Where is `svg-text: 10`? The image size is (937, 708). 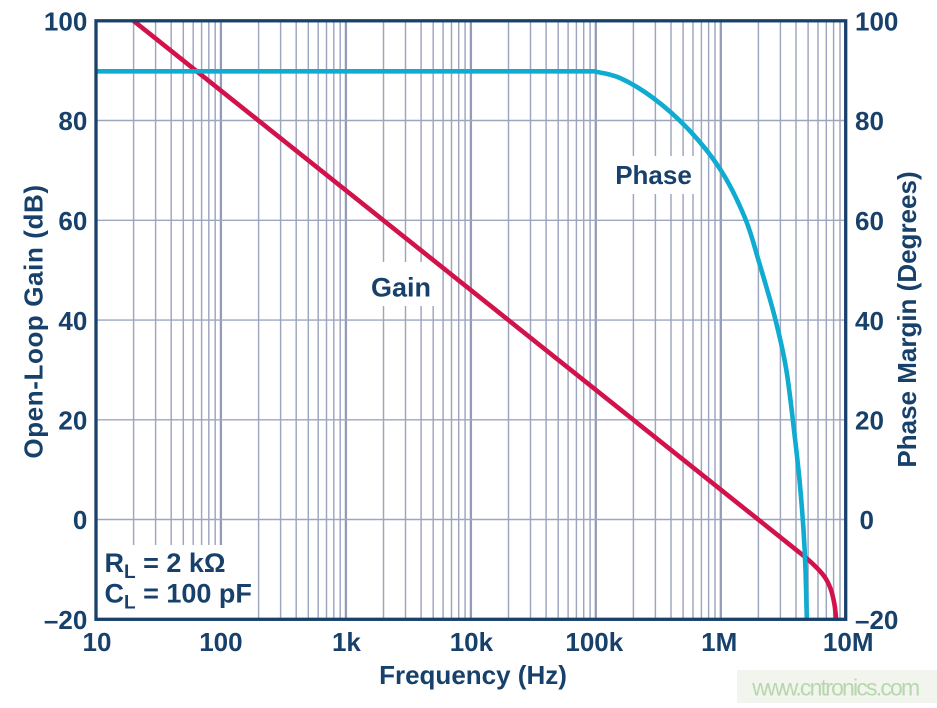
svg-text: 10 is located at coordinates (97, 642).